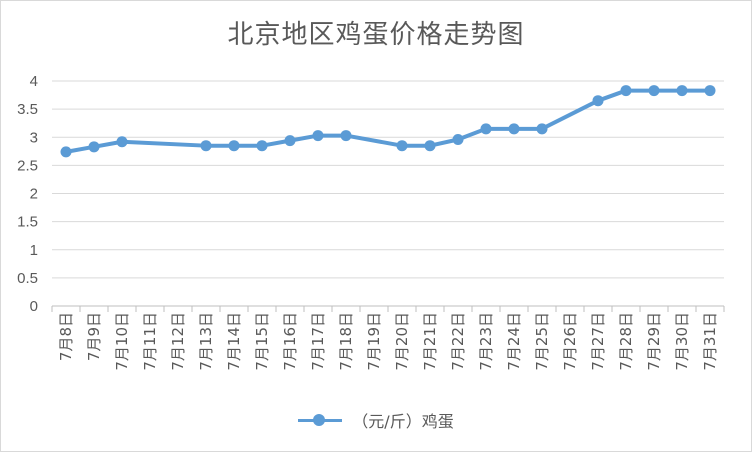  What do you see at coordinates (206, 341) in the screenshot?
I see `x-tick-label: 7月13日` at bounding box center [206, 341].